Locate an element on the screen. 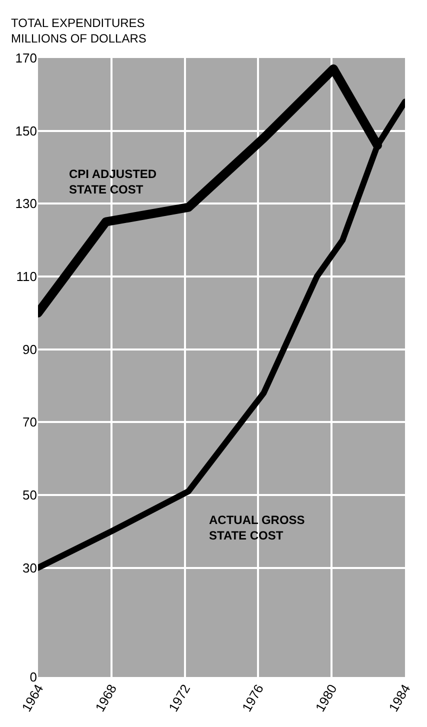 The width and height of the screenshot is (427, 727). y-tick-label: 90 is located at coordinates (29, 349).